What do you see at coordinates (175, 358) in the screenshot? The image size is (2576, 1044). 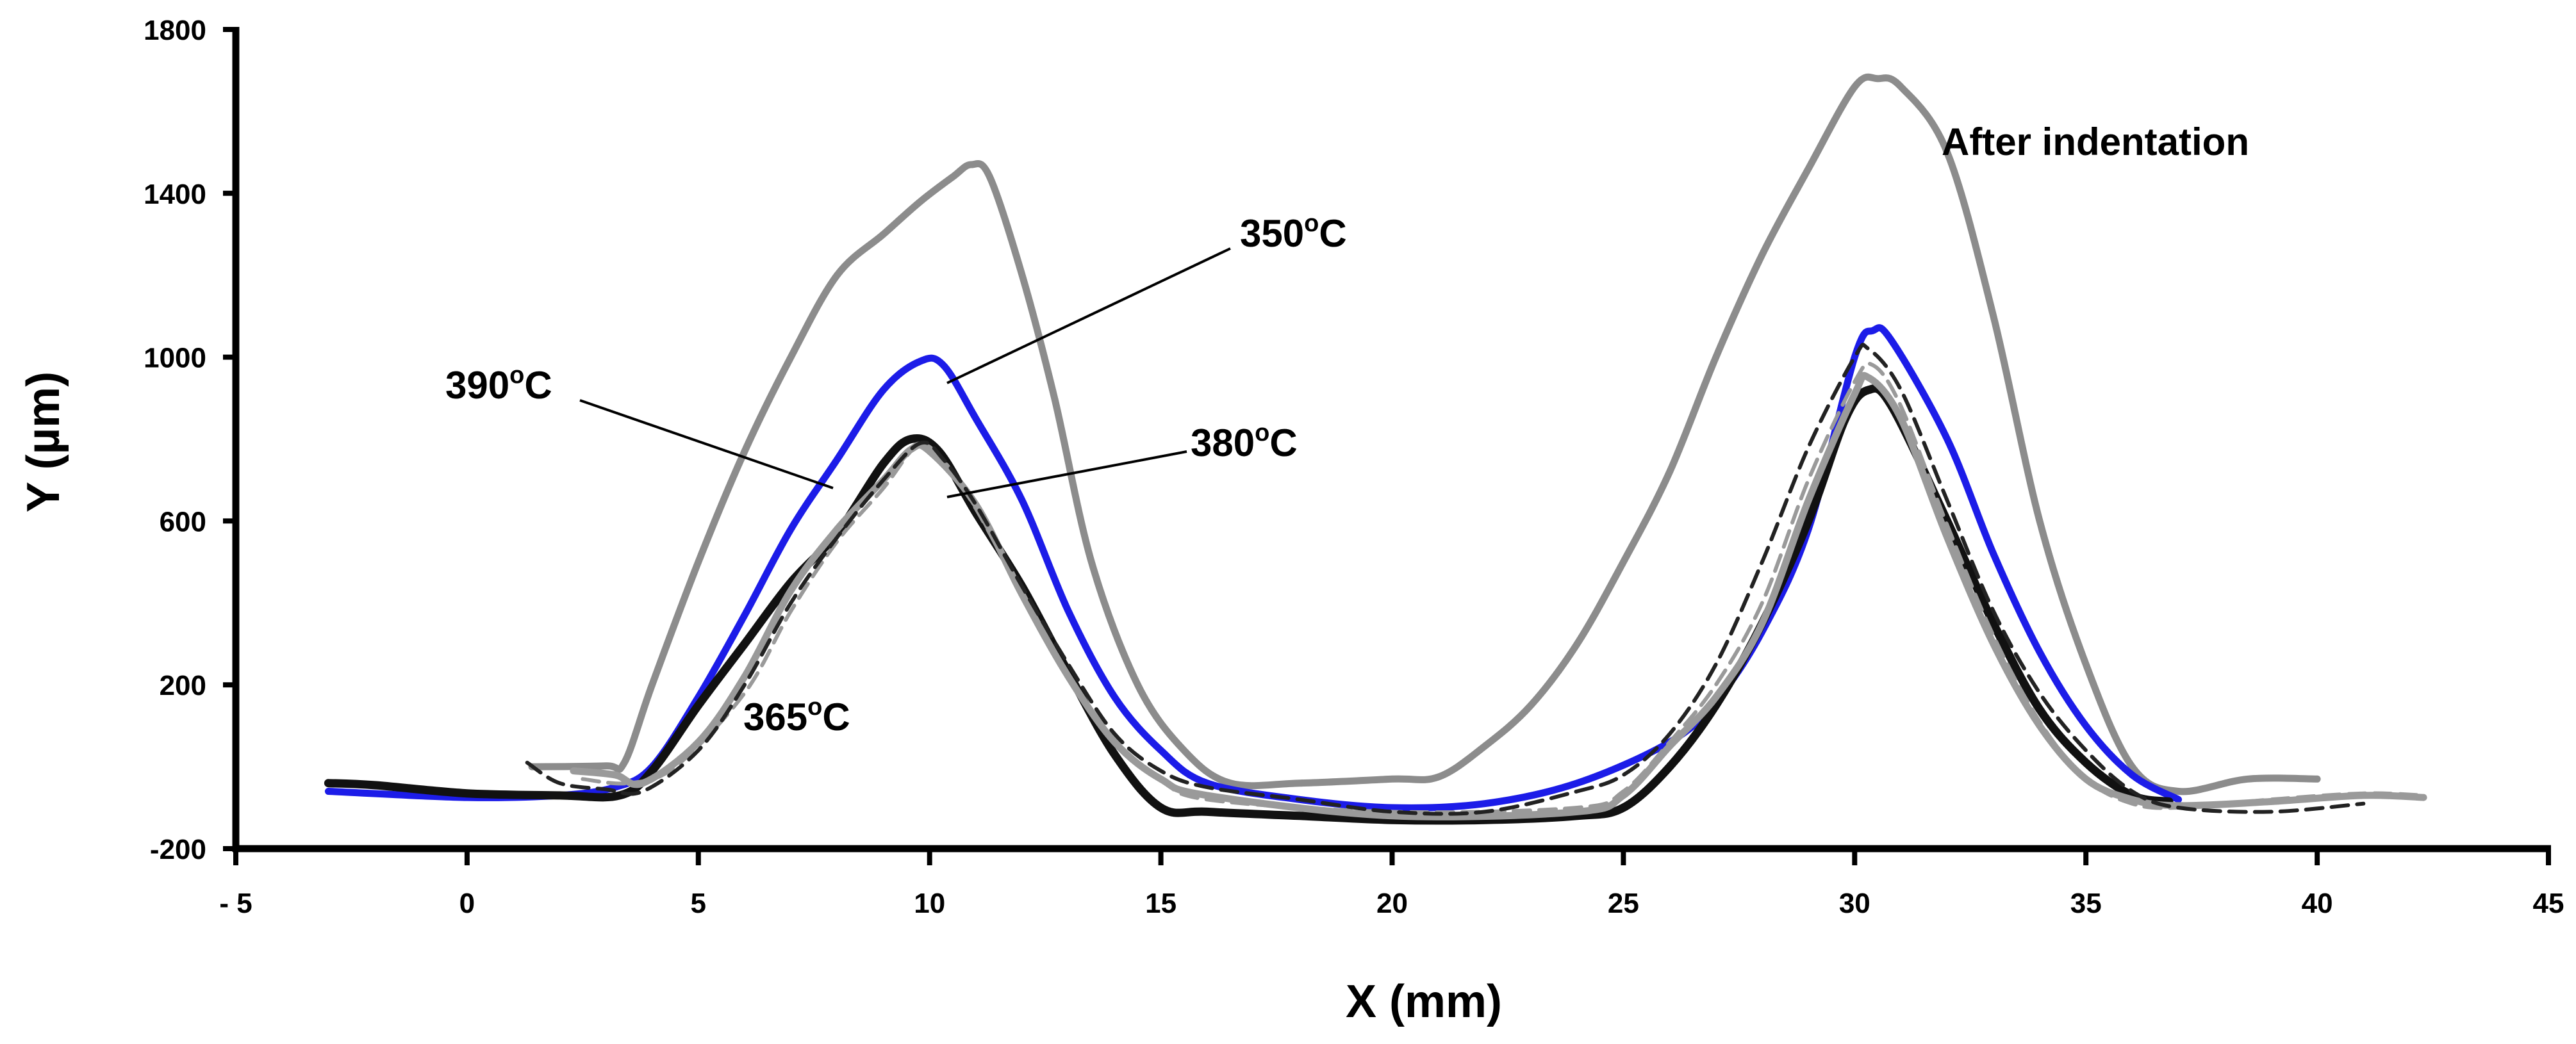 I see `y-tick-label: 1000` at bounding box center [175, 358].